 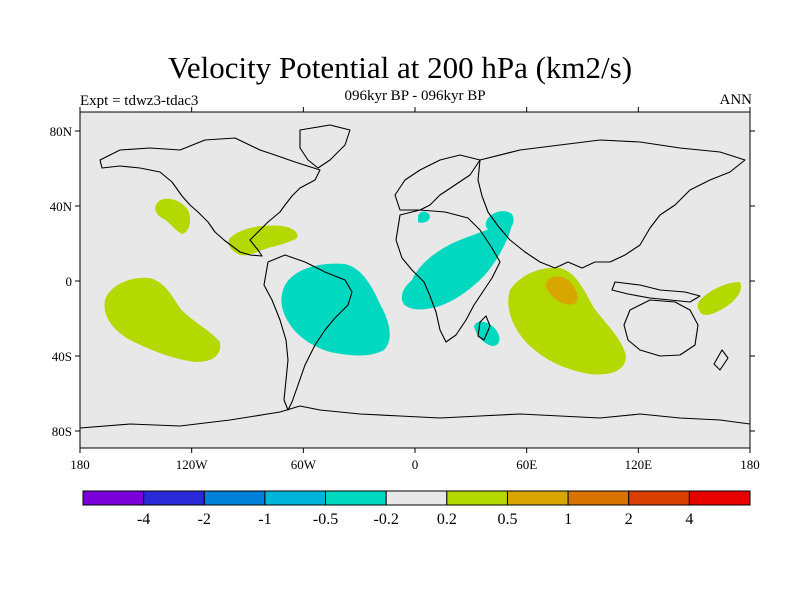 What do you see at coordinates (639, 464) in the screenshot?
I see `lon-tick-label: 120E` at bounding box center [639, 464].